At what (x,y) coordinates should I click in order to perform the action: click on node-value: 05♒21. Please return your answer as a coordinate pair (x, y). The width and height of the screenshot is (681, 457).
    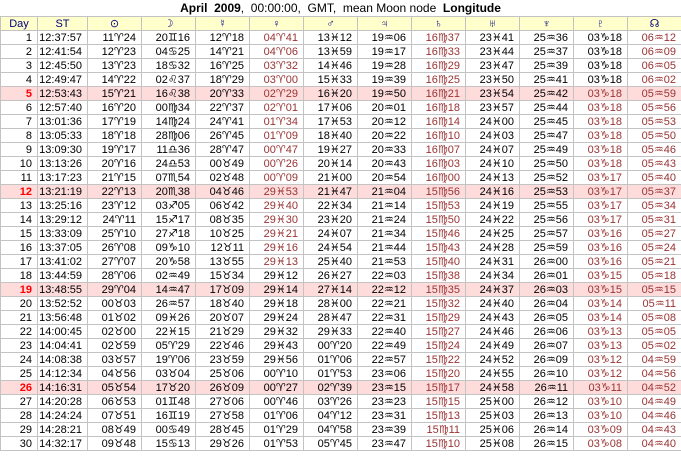
    Looking at the image, I should click on (654, 261).